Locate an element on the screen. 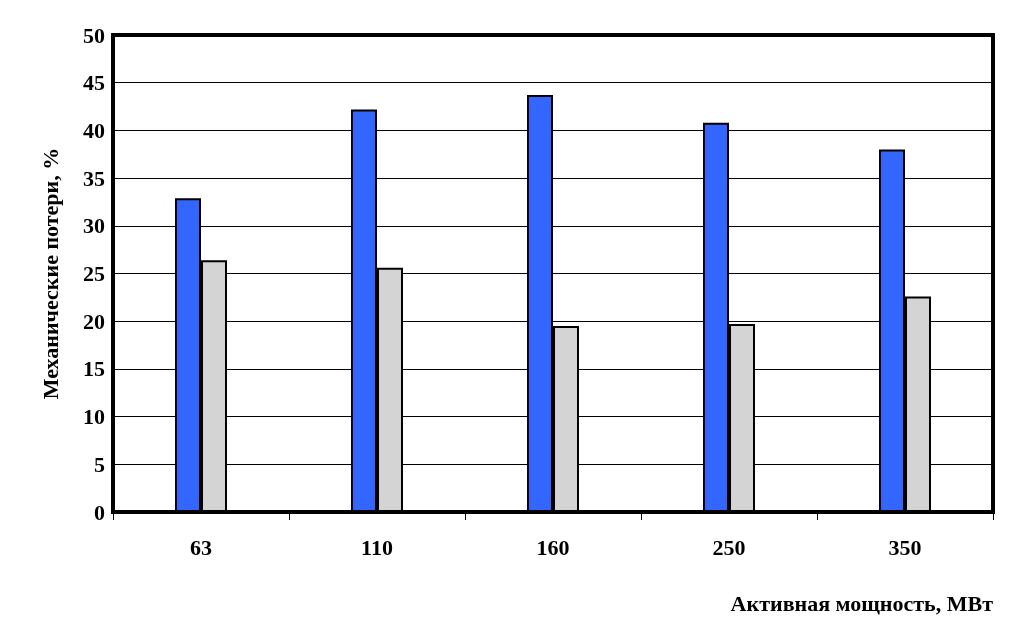  y-axis-title: Механические потери, % is located at coordinates (50, 273).